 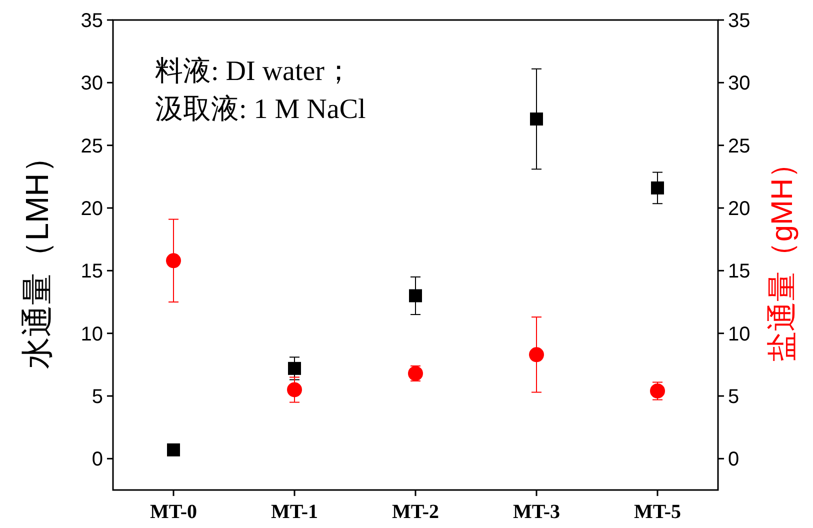 What do you see at coordinates (739, 334) in the screenshot?
I see `y2-tick-label: 10` at bounding box center [739, 334].